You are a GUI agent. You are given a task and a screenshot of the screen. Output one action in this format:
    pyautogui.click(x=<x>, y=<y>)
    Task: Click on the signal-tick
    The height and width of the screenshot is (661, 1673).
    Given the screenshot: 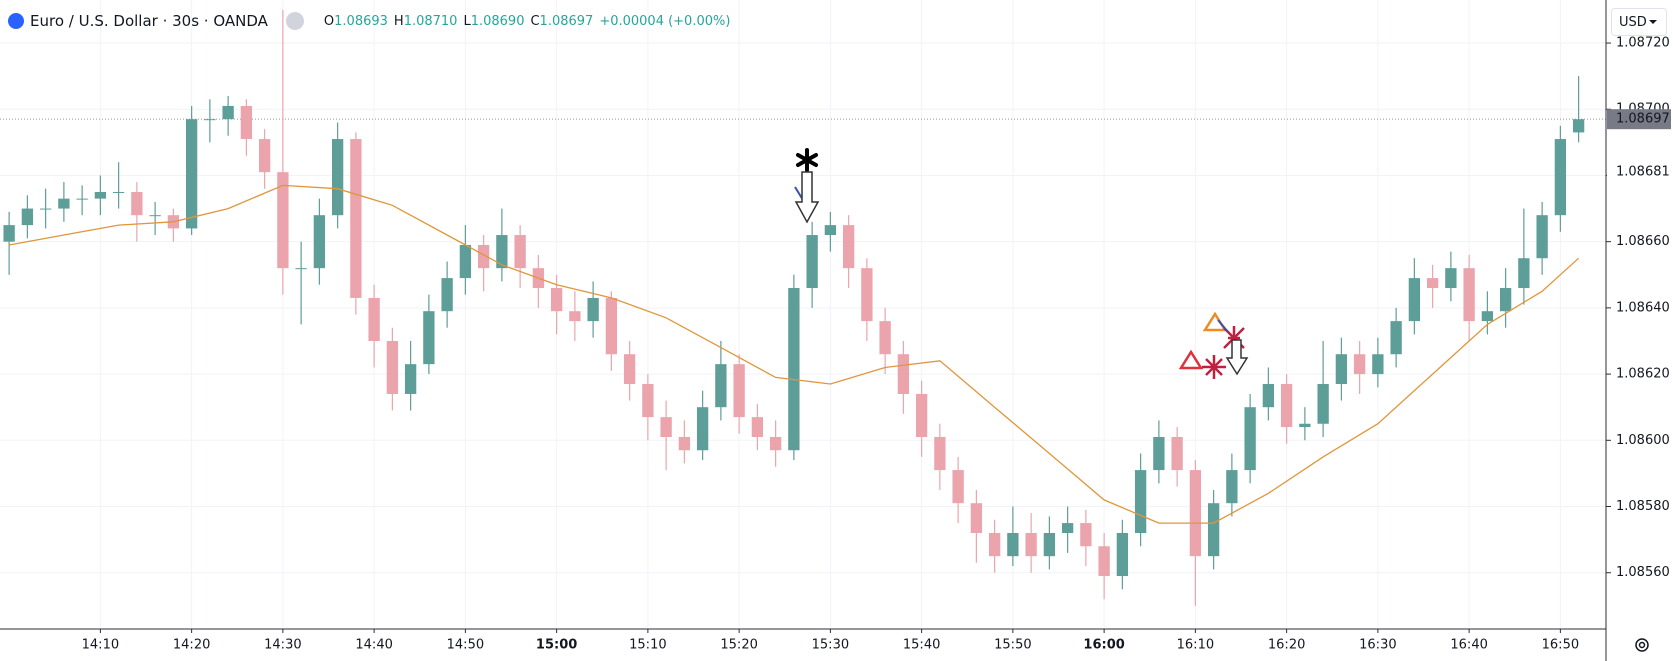 What is the action you would take?
    pyautogui.click(x=1223, y=326)
    